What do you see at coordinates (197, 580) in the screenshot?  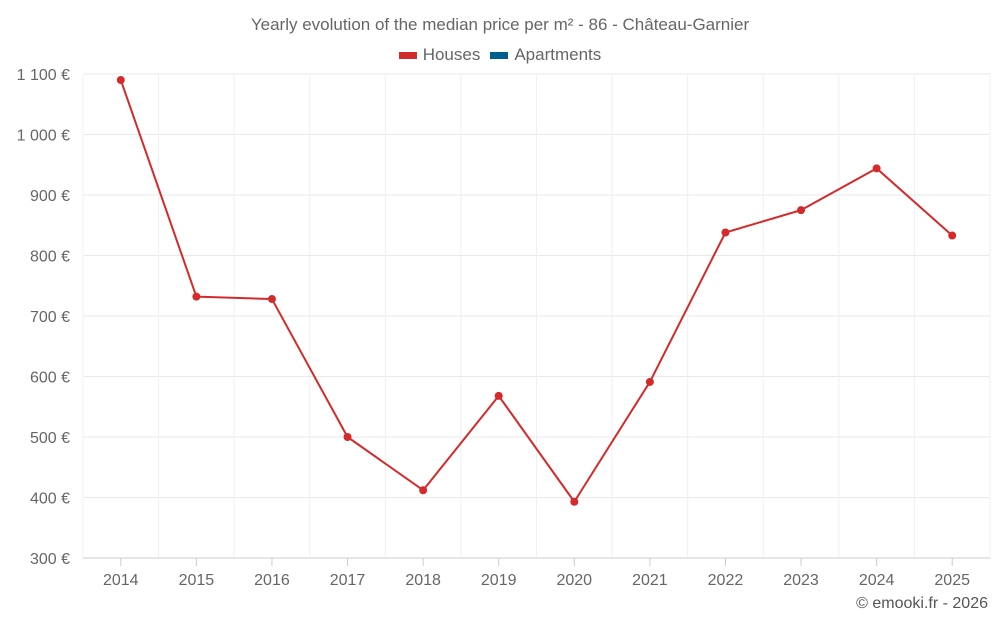 I see `x-tick-label: 2015` at bounding box center [197, 580].